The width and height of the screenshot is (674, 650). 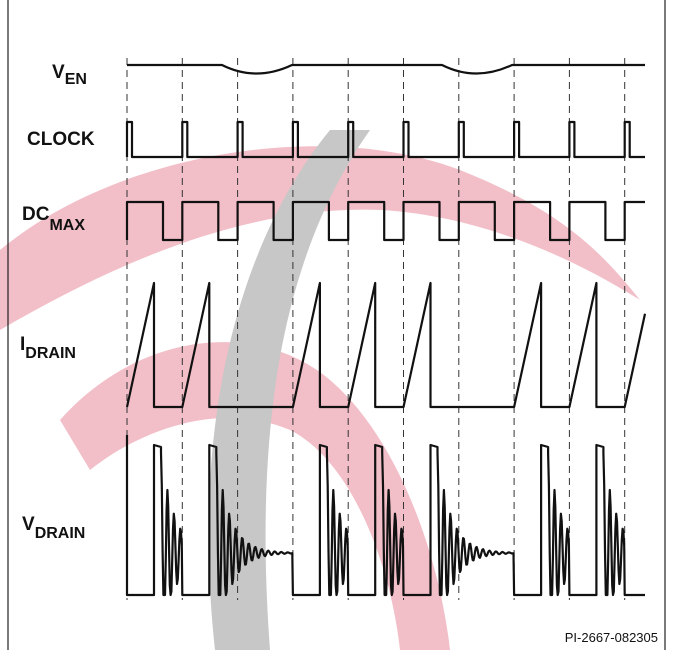 What do you see at coordinates (385, 221) in the screenshot?
I see `dcmax-wave` at bounding box center [385, 221].